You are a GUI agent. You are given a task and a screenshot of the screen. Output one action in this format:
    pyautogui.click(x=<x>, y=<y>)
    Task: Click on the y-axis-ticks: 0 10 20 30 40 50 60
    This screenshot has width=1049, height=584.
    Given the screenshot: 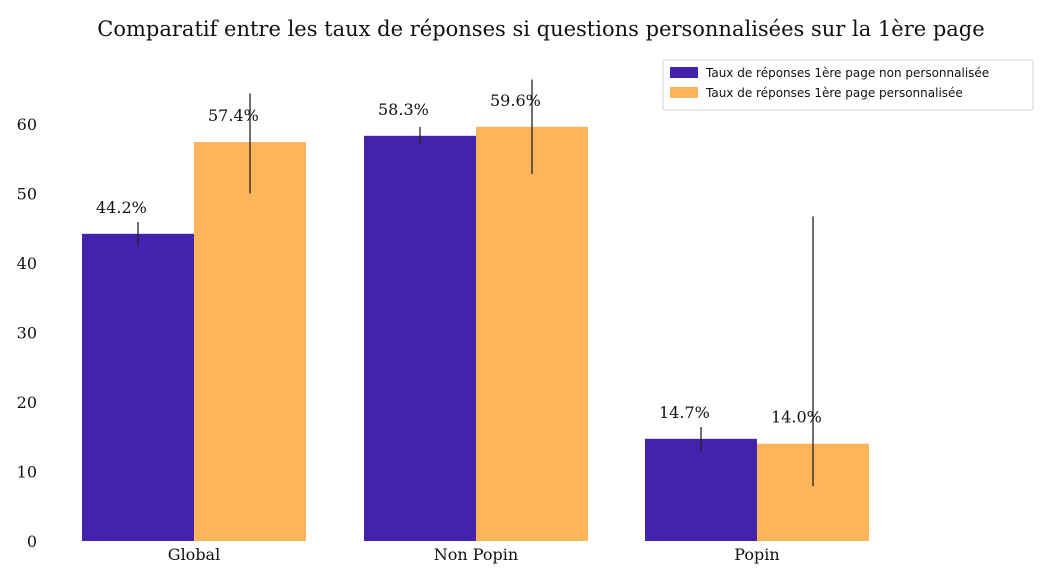 What is the action you would take?
    pyautogui.click(x=27, y=333)
    